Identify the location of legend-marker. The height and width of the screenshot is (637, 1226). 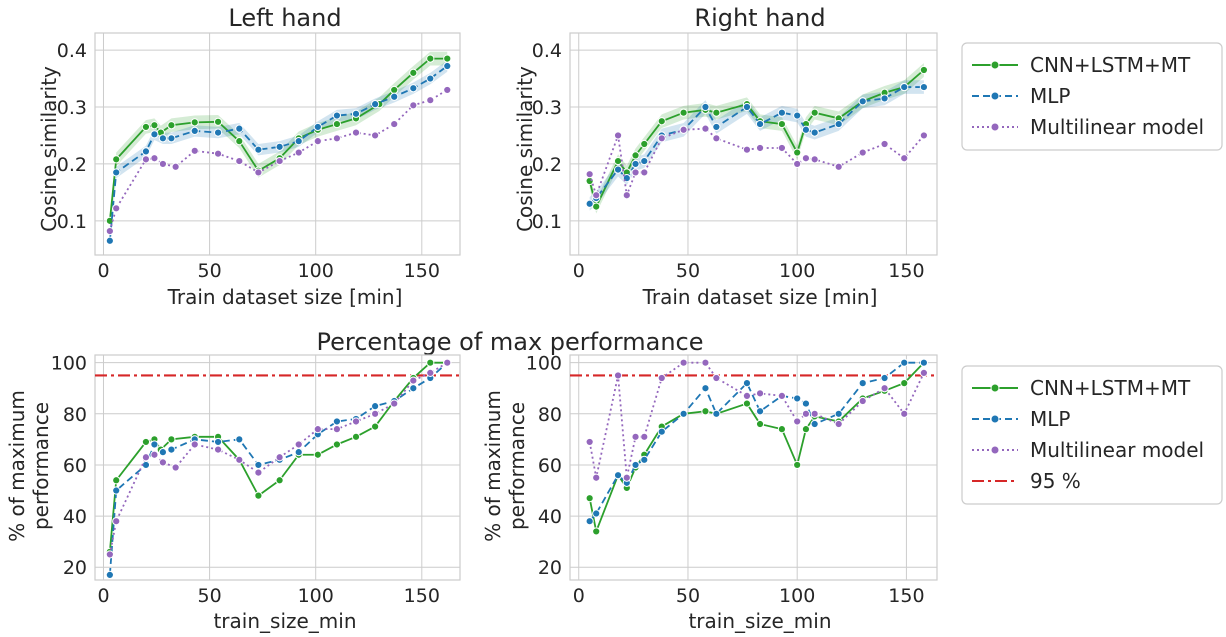
(995, 96).